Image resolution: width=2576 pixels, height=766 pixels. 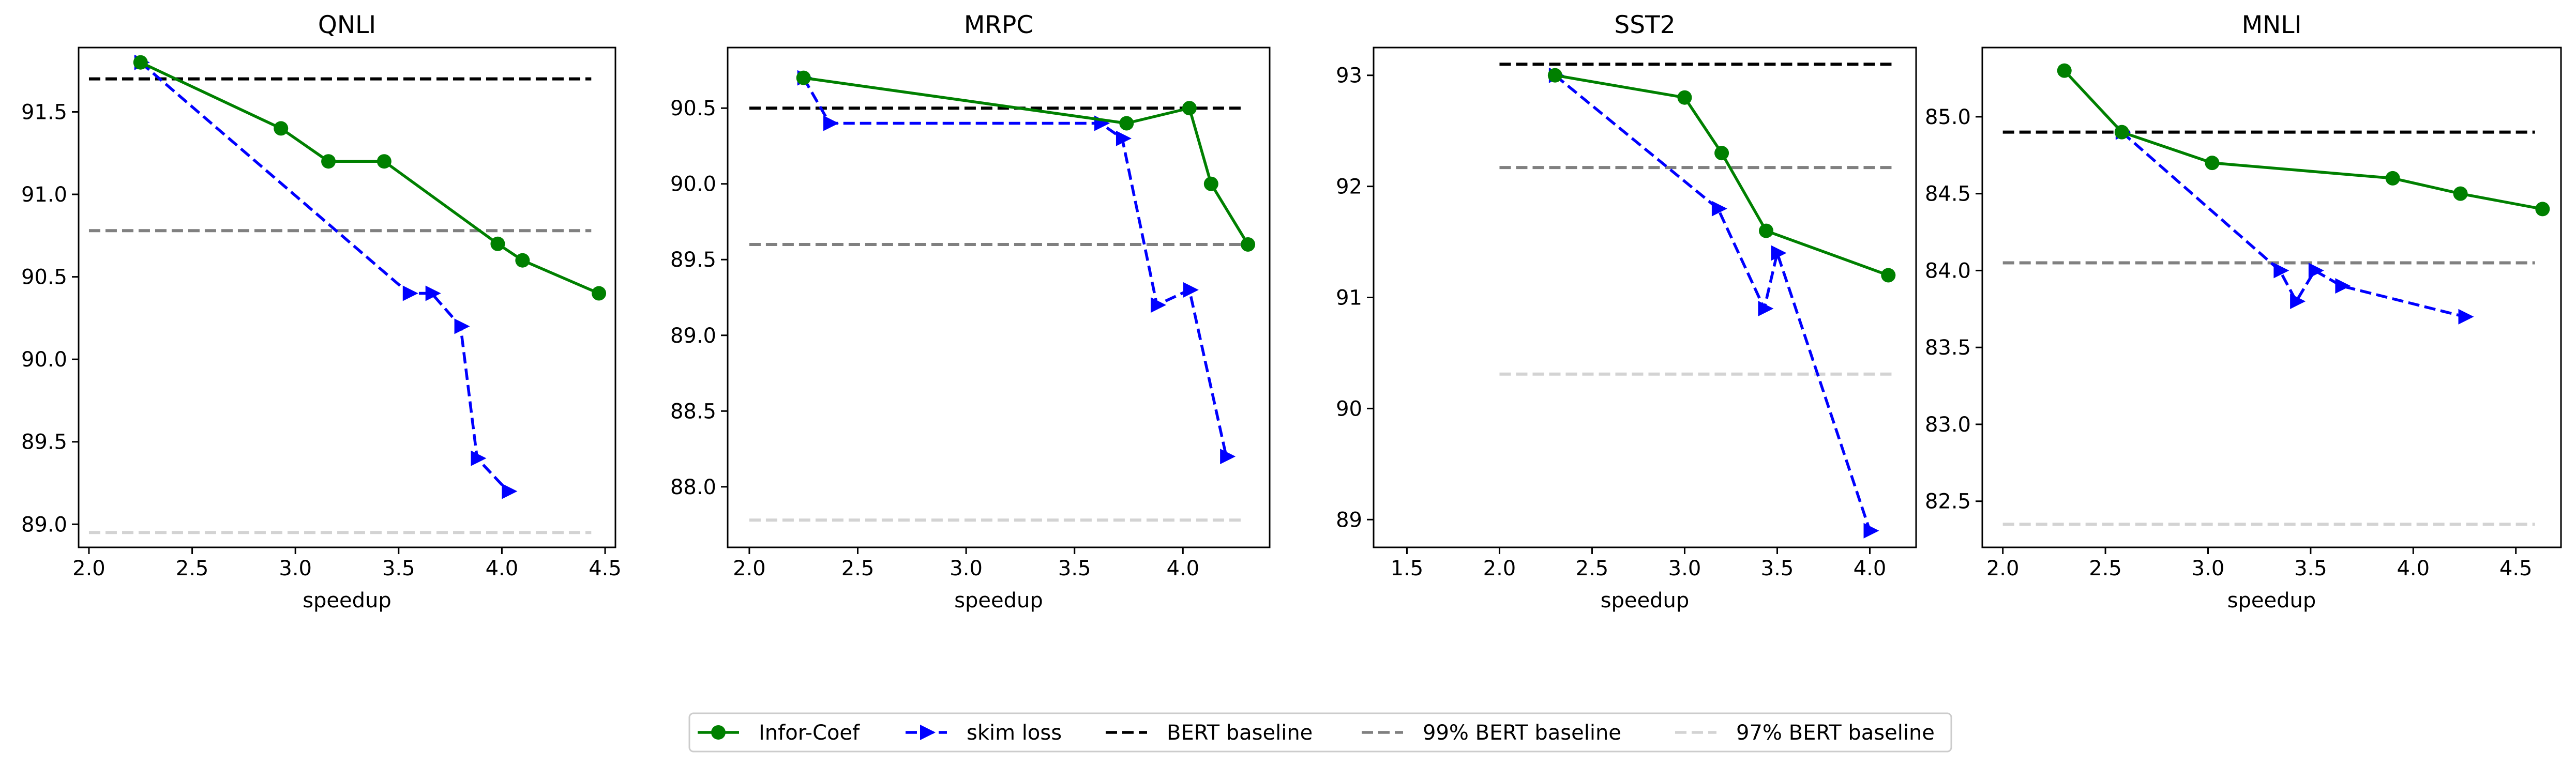 I want to click on legend-entry: 99% BERT baseline, so click(x=1491, y=733).